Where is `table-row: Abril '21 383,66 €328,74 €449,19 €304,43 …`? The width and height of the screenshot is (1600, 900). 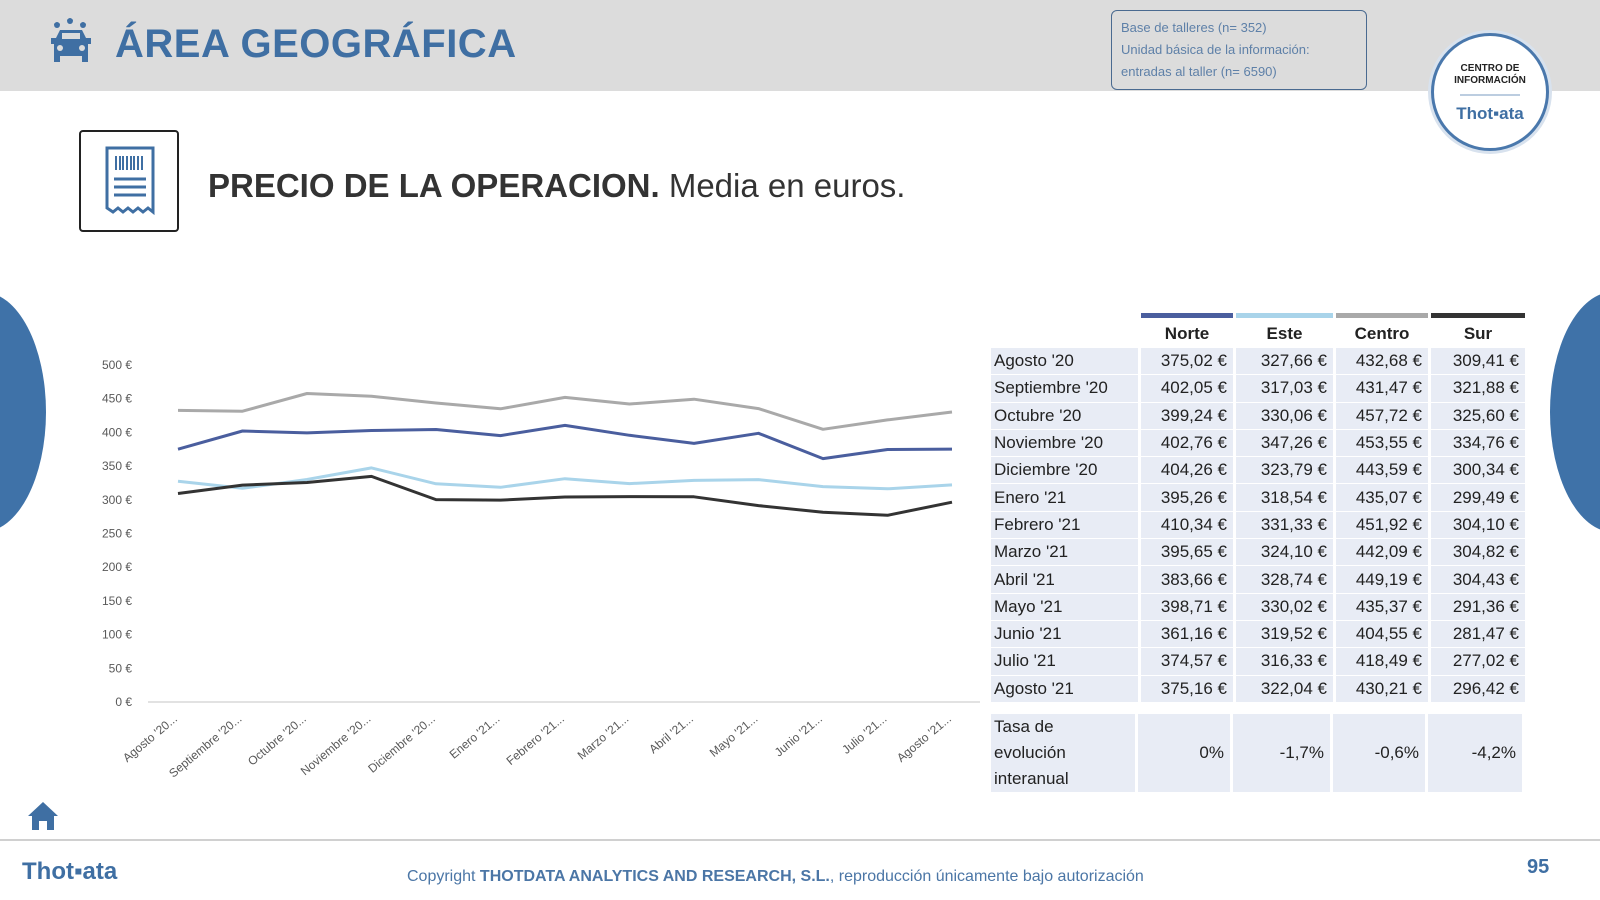
table-row: Abril '21 383,66 €328,74 €449,19 €304,43 … is located at coordinates (1258, 580).